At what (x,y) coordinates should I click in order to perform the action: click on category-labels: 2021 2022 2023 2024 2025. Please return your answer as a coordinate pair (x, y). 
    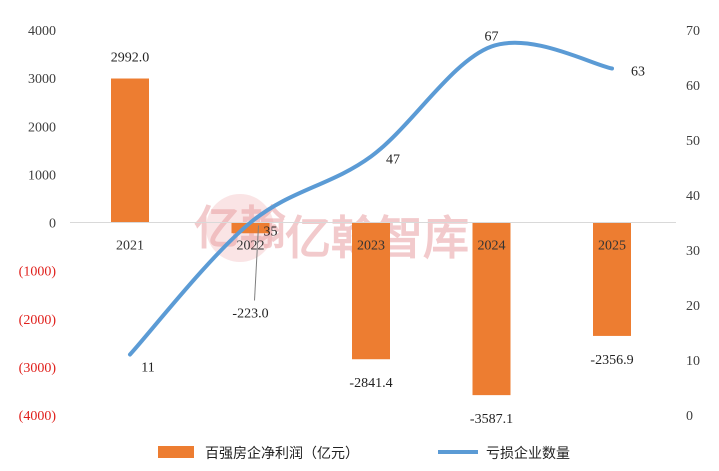
    Looking at the image, I should click on (371, 246).